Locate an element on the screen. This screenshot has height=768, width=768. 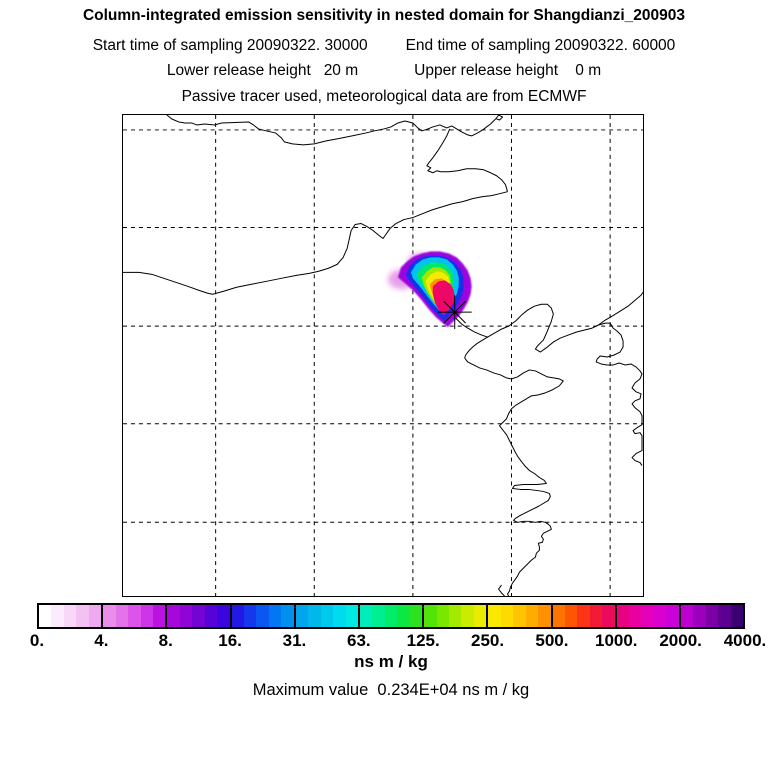
colorbar-tick-label: 500. is located at coordinates (552, 640).